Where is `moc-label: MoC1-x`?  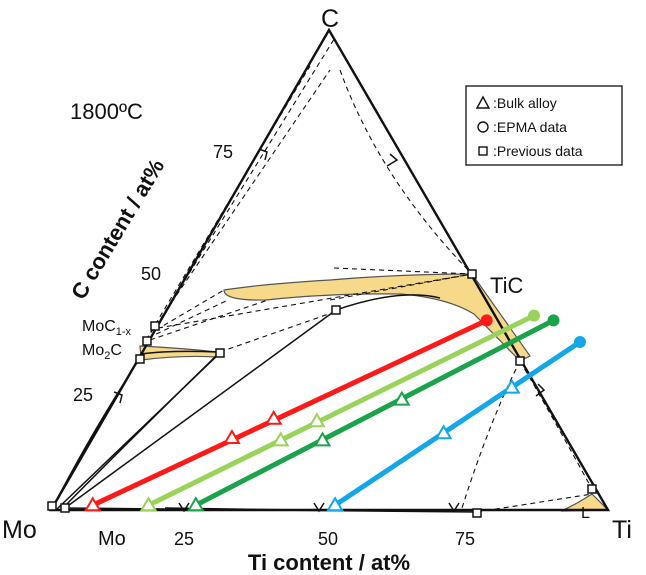
moc-label: MoC1-x is located at coordinates (107, 328).